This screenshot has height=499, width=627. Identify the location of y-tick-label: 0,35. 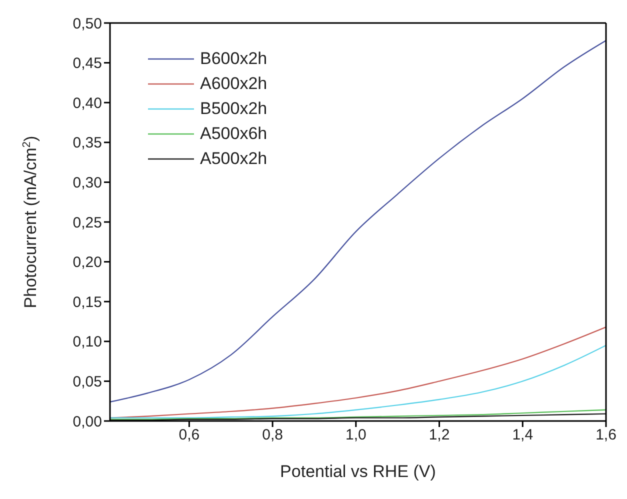
(87, 143).